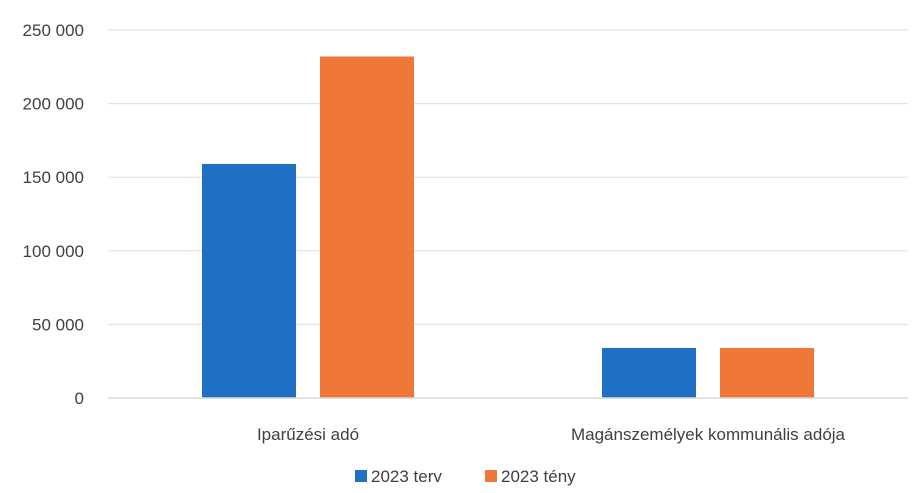 This screenshot has width=912, height=493. Describe the element at coordinates (79, 398) in the screenshot. I see `y-tick-label: 0` at that location.